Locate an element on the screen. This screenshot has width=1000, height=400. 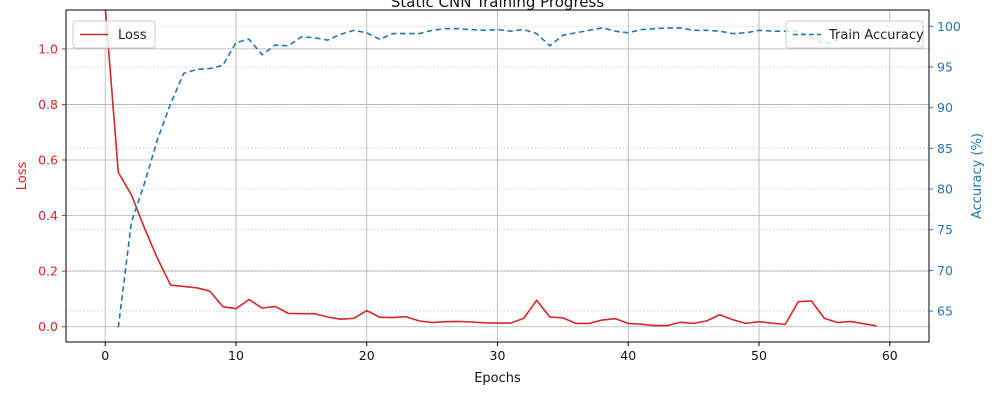
x-axis-ticks: 0 10 20 30 40 50 60 is located at coordinates (499, 352).